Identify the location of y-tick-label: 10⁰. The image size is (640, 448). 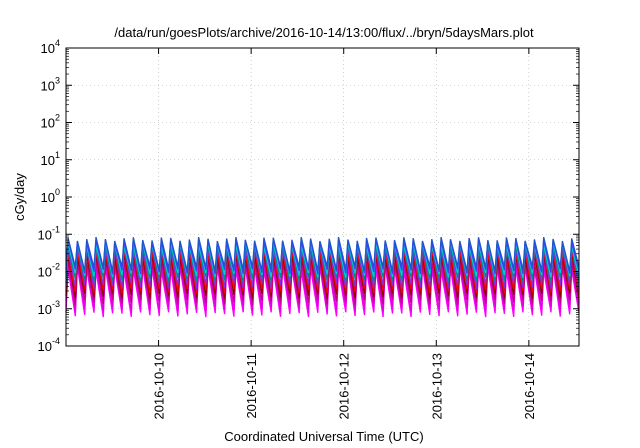
(50, 196).